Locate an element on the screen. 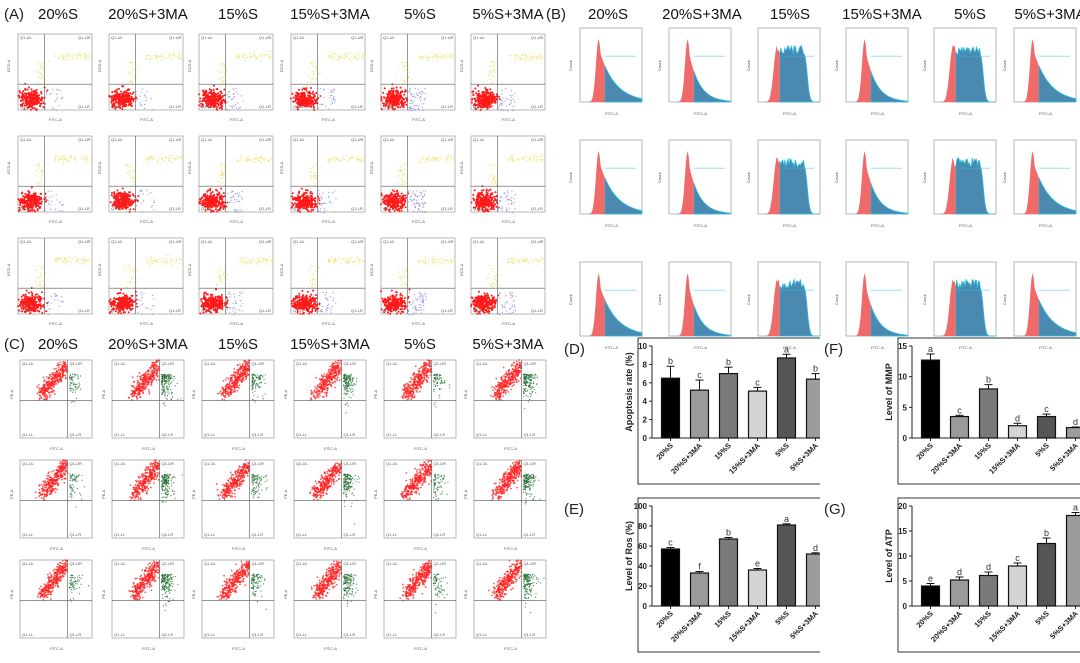  a-group-title: 15%S is located at coordinates (238, 14).